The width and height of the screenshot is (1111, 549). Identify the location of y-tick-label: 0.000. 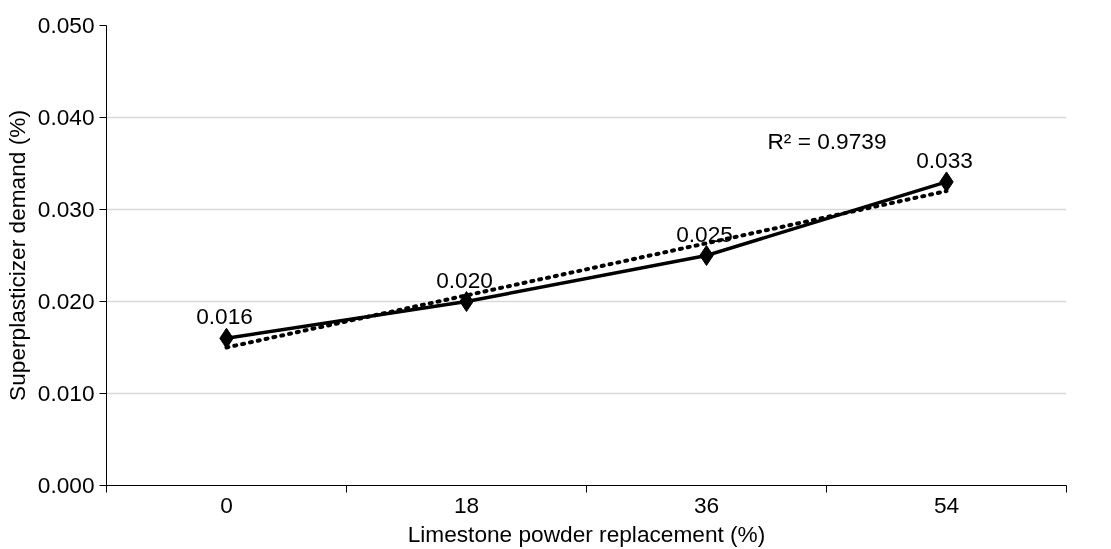
(66, 485).